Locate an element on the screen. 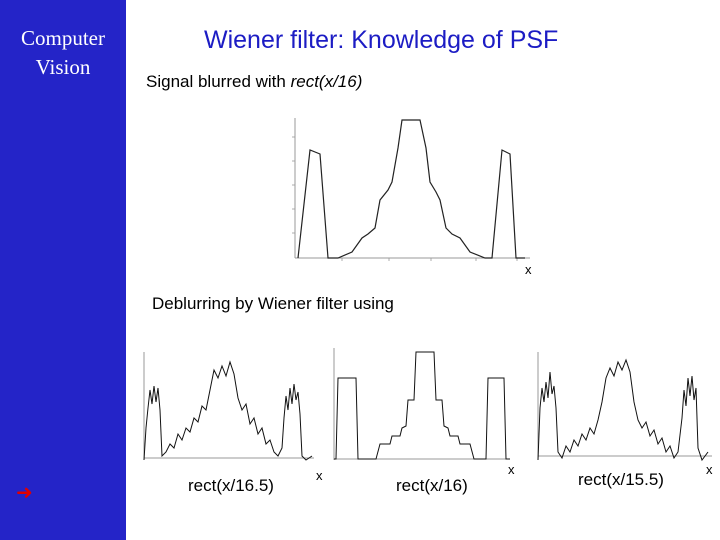 This screenshot has width=720, height=540. deblurring-label: Deblurring by Wiener filter using is located at coordinates (273, 303).